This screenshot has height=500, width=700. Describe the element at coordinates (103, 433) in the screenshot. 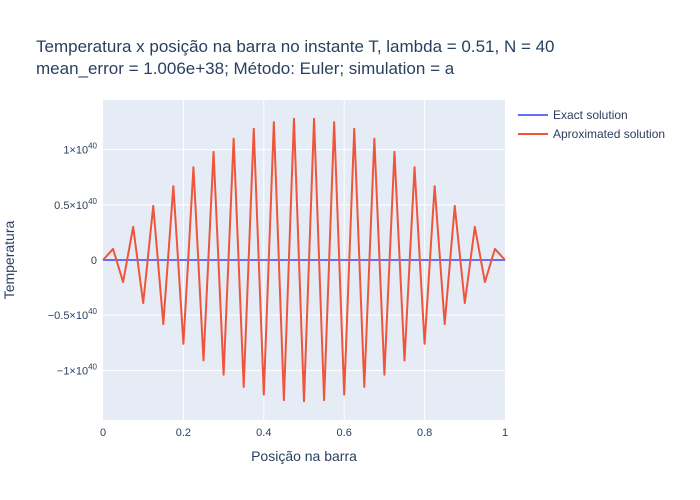

I see `x-tick-label: 0` at that location.